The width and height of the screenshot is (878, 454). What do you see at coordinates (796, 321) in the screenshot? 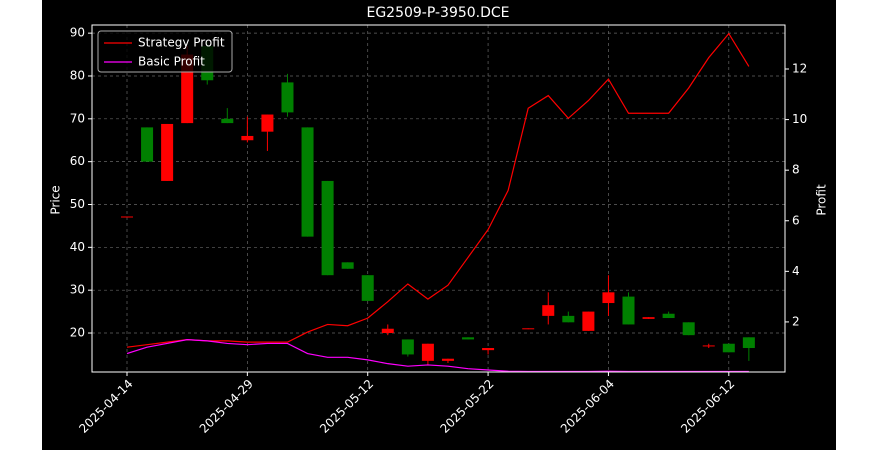
I see `y2-tick-label: 2` at bounding box center [796, 321].